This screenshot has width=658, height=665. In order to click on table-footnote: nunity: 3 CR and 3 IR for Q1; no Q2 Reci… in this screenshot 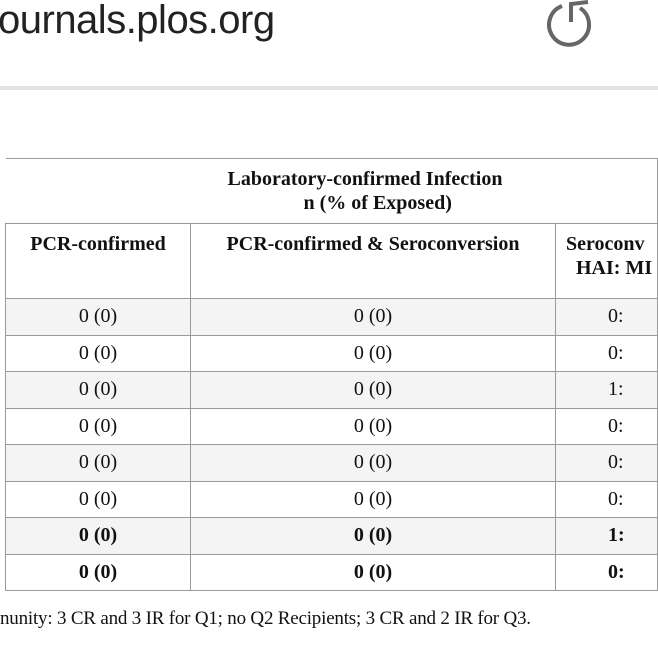, I will do `click(265, 618)`.